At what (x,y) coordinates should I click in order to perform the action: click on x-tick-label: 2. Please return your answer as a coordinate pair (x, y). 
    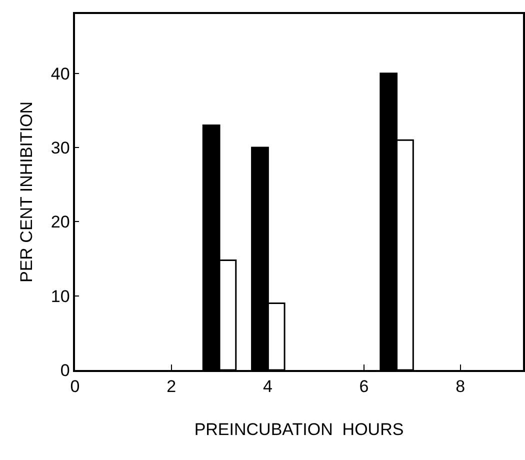
    Looking at the image, I should click on (171, 386).